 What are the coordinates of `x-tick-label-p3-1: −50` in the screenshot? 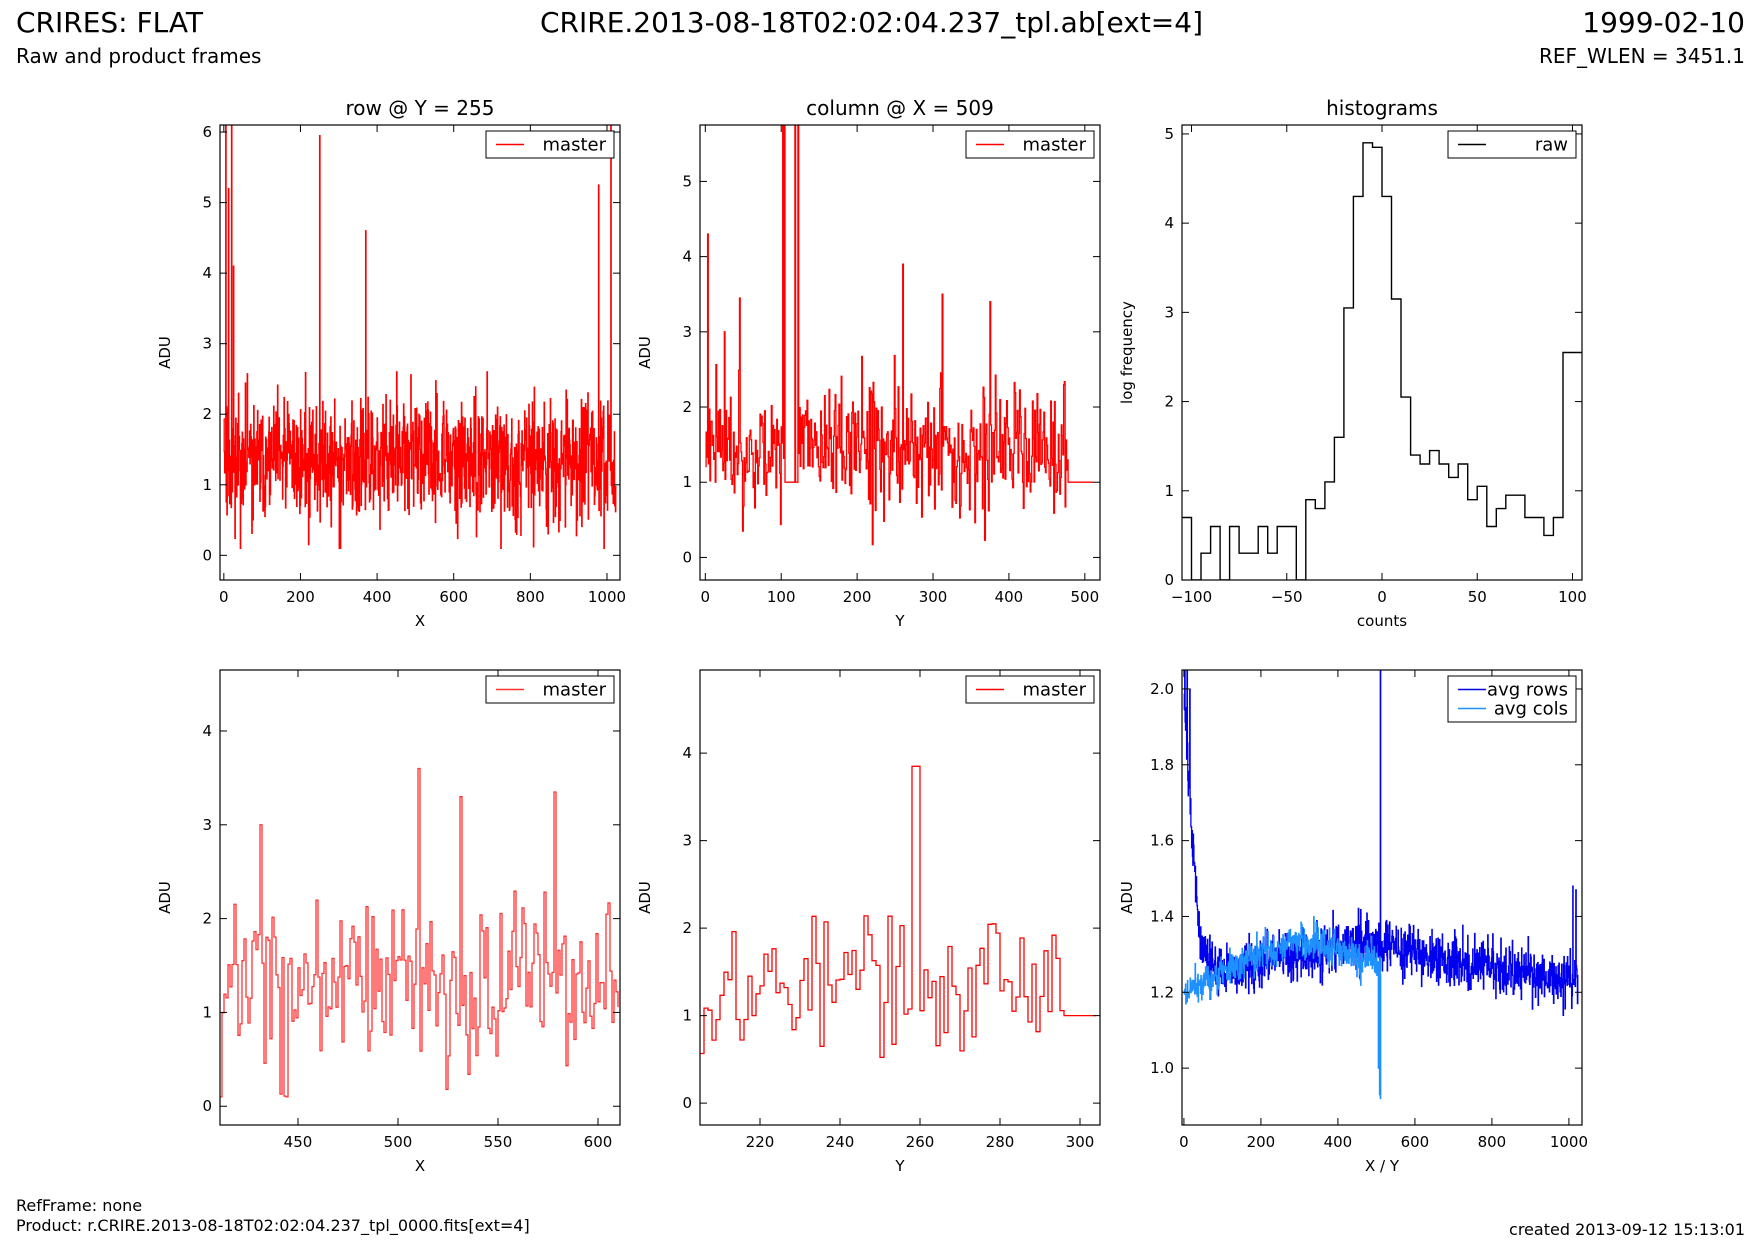 It's located at (1287, 597).